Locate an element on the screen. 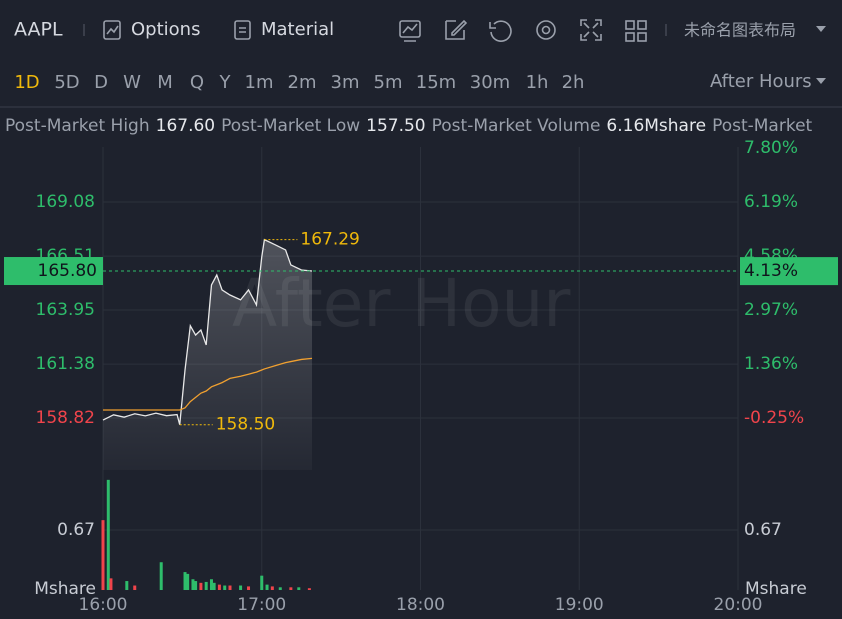 This screenshot has height=619, width=842. material-button: Material is located at coordinates (297, 29).